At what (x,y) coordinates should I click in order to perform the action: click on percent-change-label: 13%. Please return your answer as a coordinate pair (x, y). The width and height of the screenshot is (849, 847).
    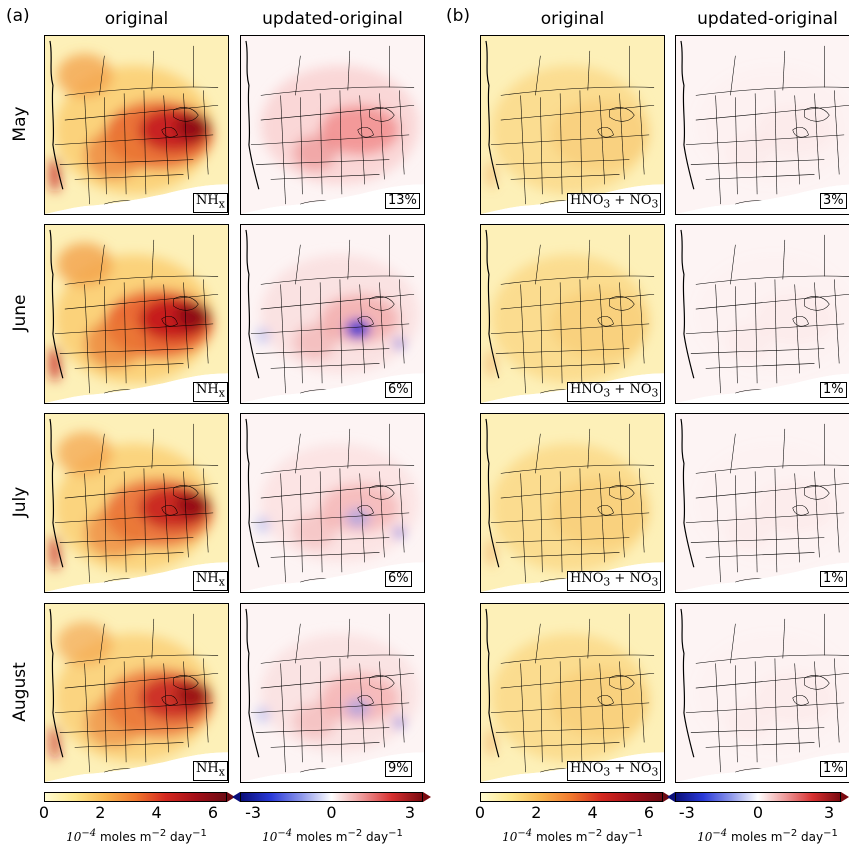
    Looking at the image, I should click on (402, 201).